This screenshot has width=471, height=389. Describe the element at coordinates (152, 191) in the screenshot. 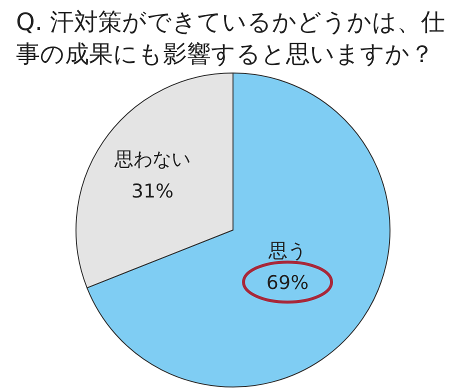

I see `data-label: 31%` at that location.